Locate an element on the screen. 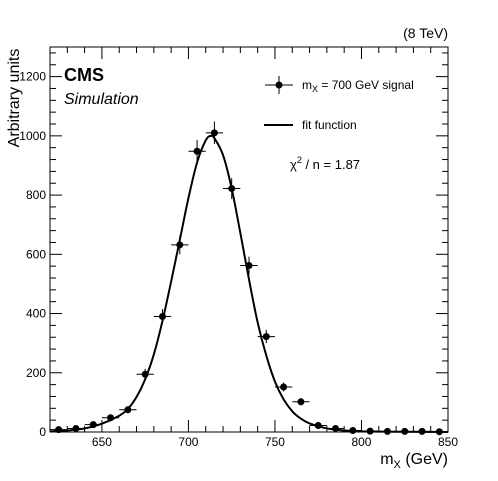 The width and height of the screenshot is (498, 481). legend-fit-label: fit function is located at coordinates (329, 125).